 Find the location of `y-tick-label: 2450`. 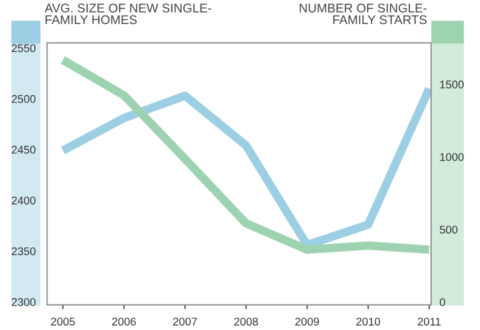

y-tick-label: 2450 is located at coordinates (24, 150).